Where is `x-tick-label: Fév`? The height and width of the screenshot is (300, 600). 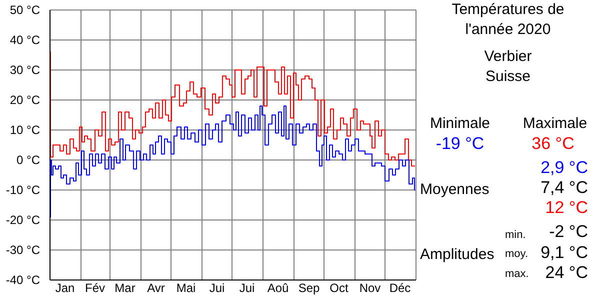 x-tick-label: Fév is located at coordinates (95, 288).